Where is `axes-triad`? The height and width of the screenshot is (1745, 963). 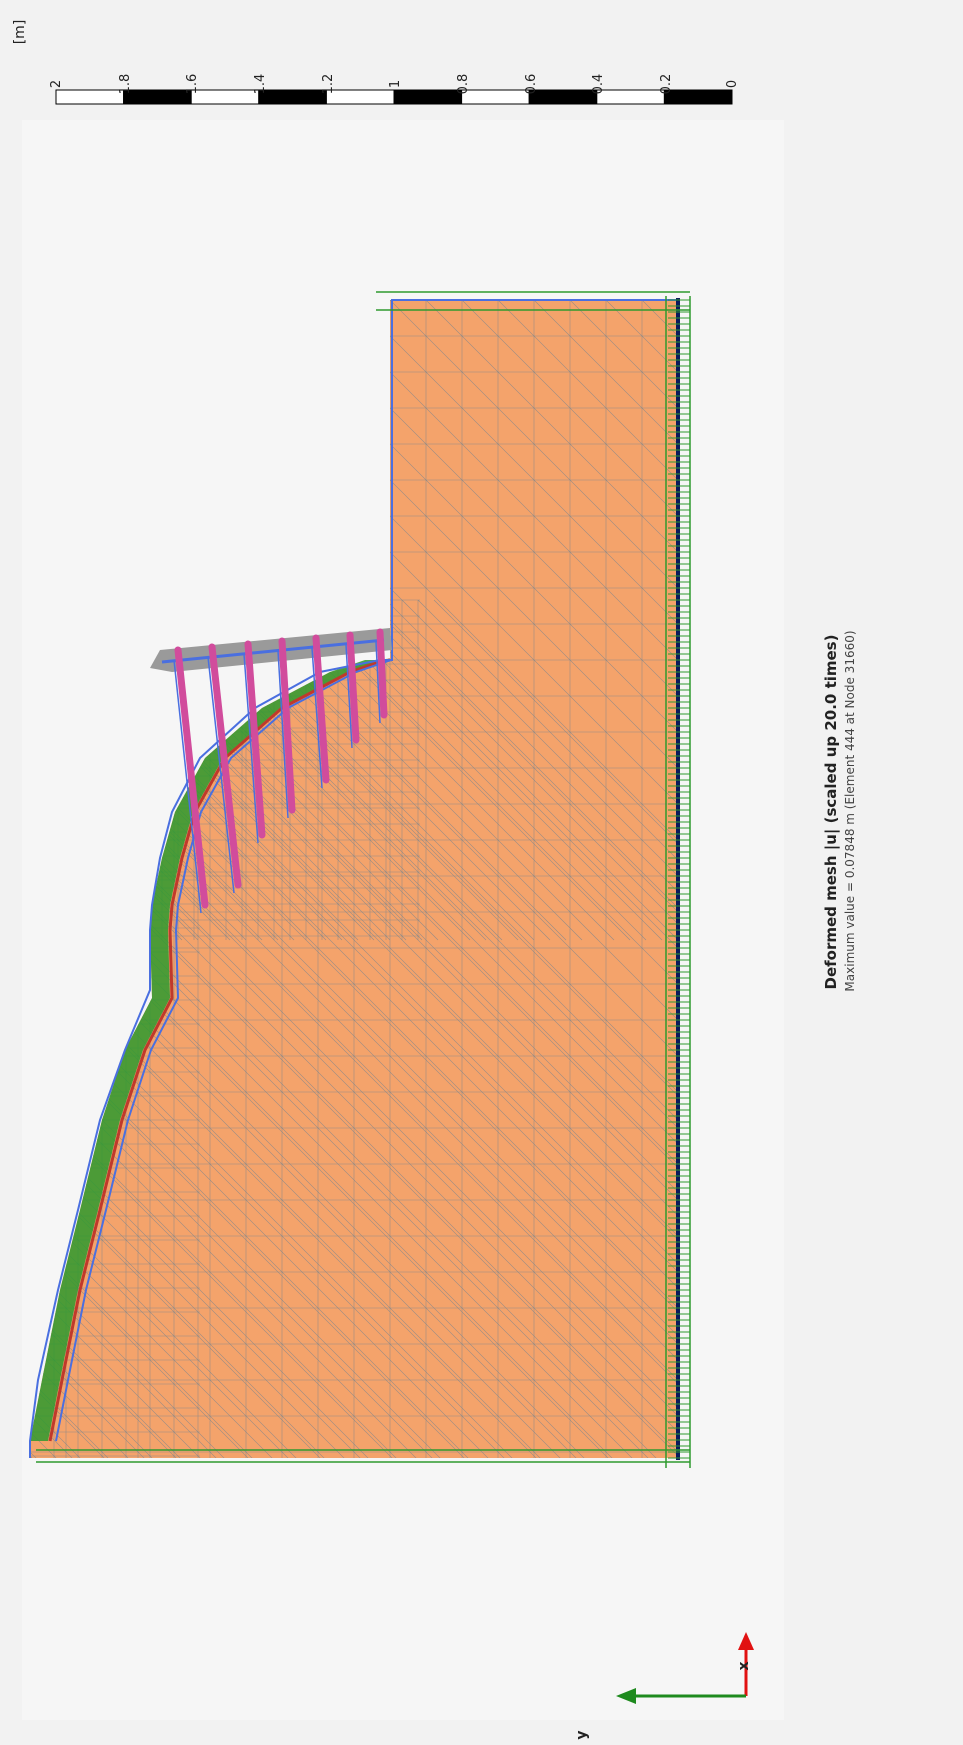
axes-triad is located at coordinates (685, 1668).